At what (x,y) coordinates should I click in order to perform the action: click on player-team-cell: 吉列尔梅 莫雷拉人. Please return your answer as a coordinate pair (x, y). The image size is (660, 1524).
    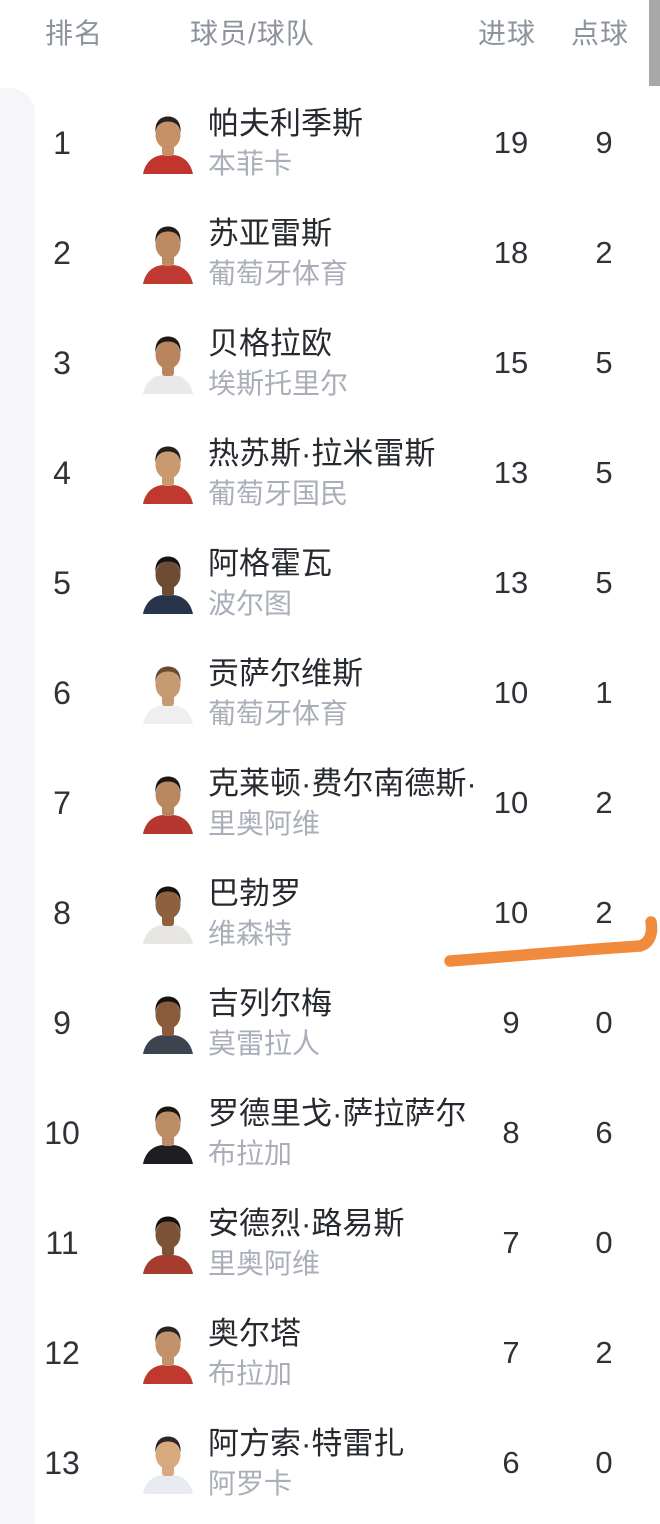
    Looking at the image, I should click on (342, 1023).